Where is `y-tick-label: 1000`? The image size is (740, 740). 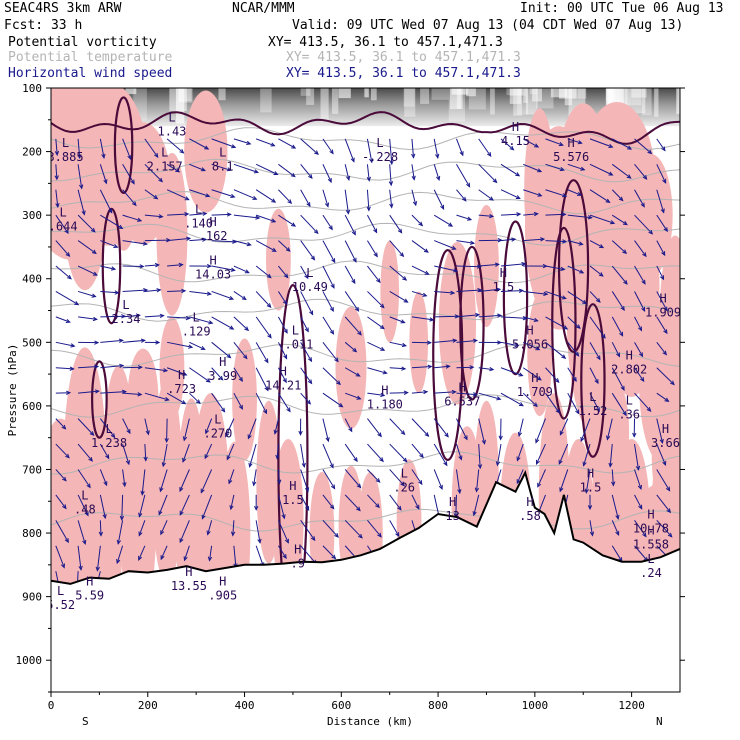
y-tick-label: 1000 is located at coordinates (29, 660).